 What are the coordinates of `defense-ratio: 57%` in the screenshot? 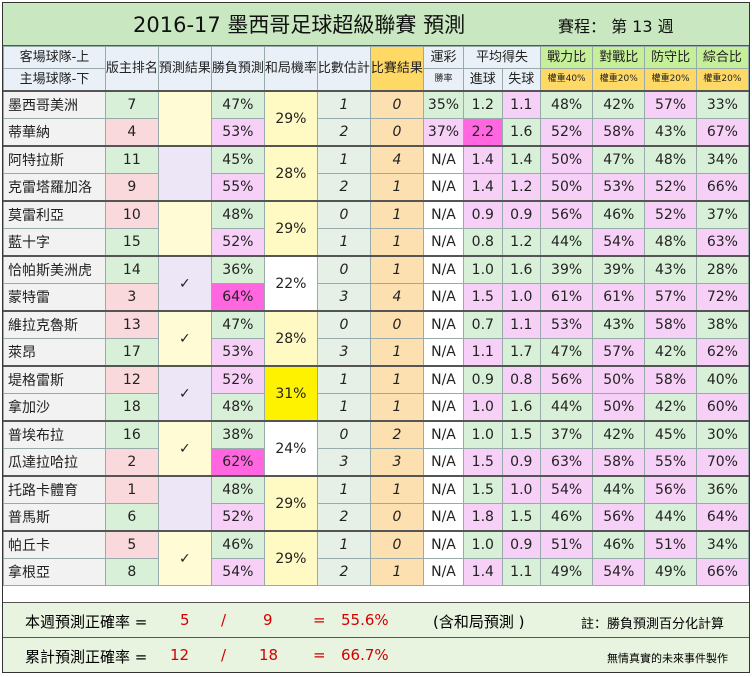 It's located at (670, 104).